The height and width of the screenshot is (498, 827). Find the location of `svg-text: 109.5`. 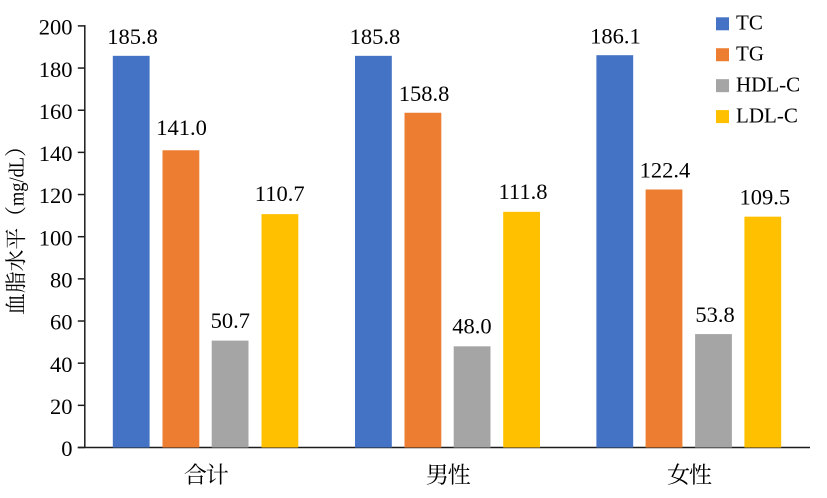

svg-text: 109.5 is located at coordinates (764, 197).